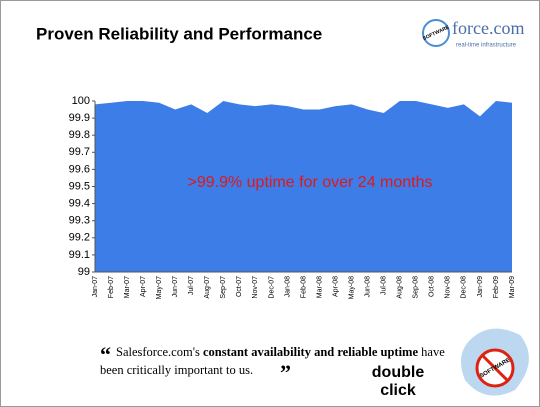 The height and width of the screenshot is (407, 540). Describe the element at coordinates (287, 287) in the screenshot. I see `x-tick-label: Jan-08` at that location.